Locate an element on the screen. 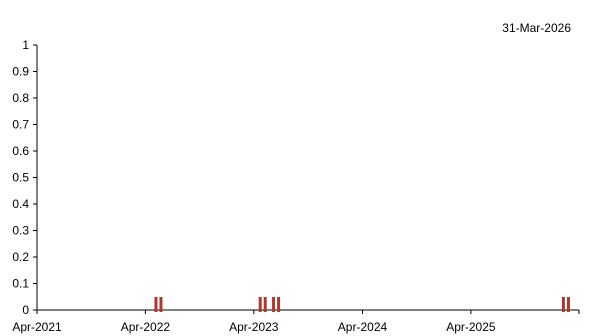 Image resolution: width=607 pixels, height=336 pixels. x-tick-label: Apr-2025 is located at coordinates (471, 327).